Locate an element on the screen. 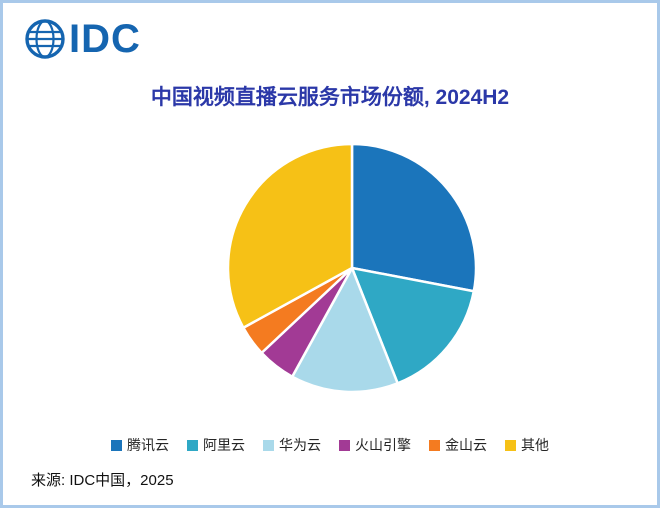 The width and height of the screenshot is (660, 508). legend-label-5: 其他 is located at coordinates (535, 445).